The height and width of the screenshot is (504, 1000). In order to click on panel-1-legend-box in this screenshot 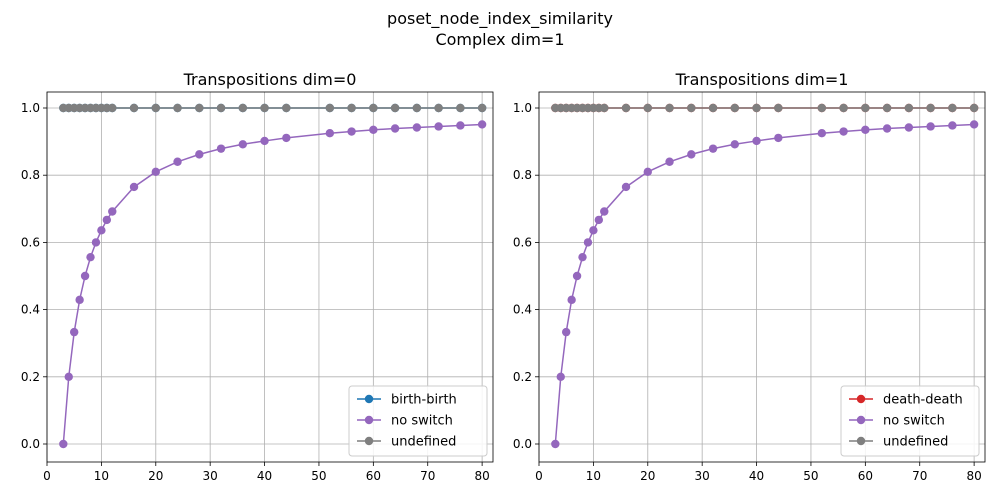, I will do `click(418, 421)`.